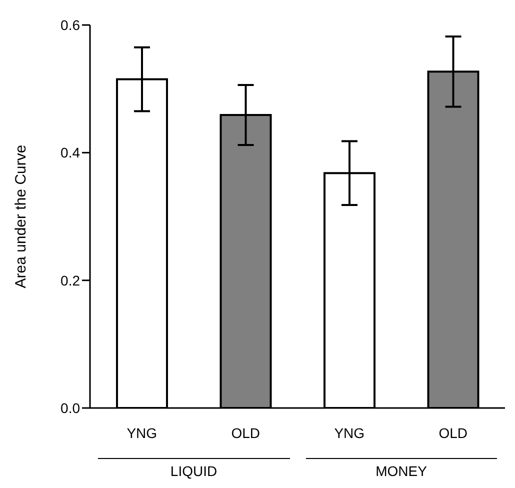  What do you see at coordinates (70, 152) in the screenshot?
I see `y-tick-label: 0.4` at bounding box center [70, 152].